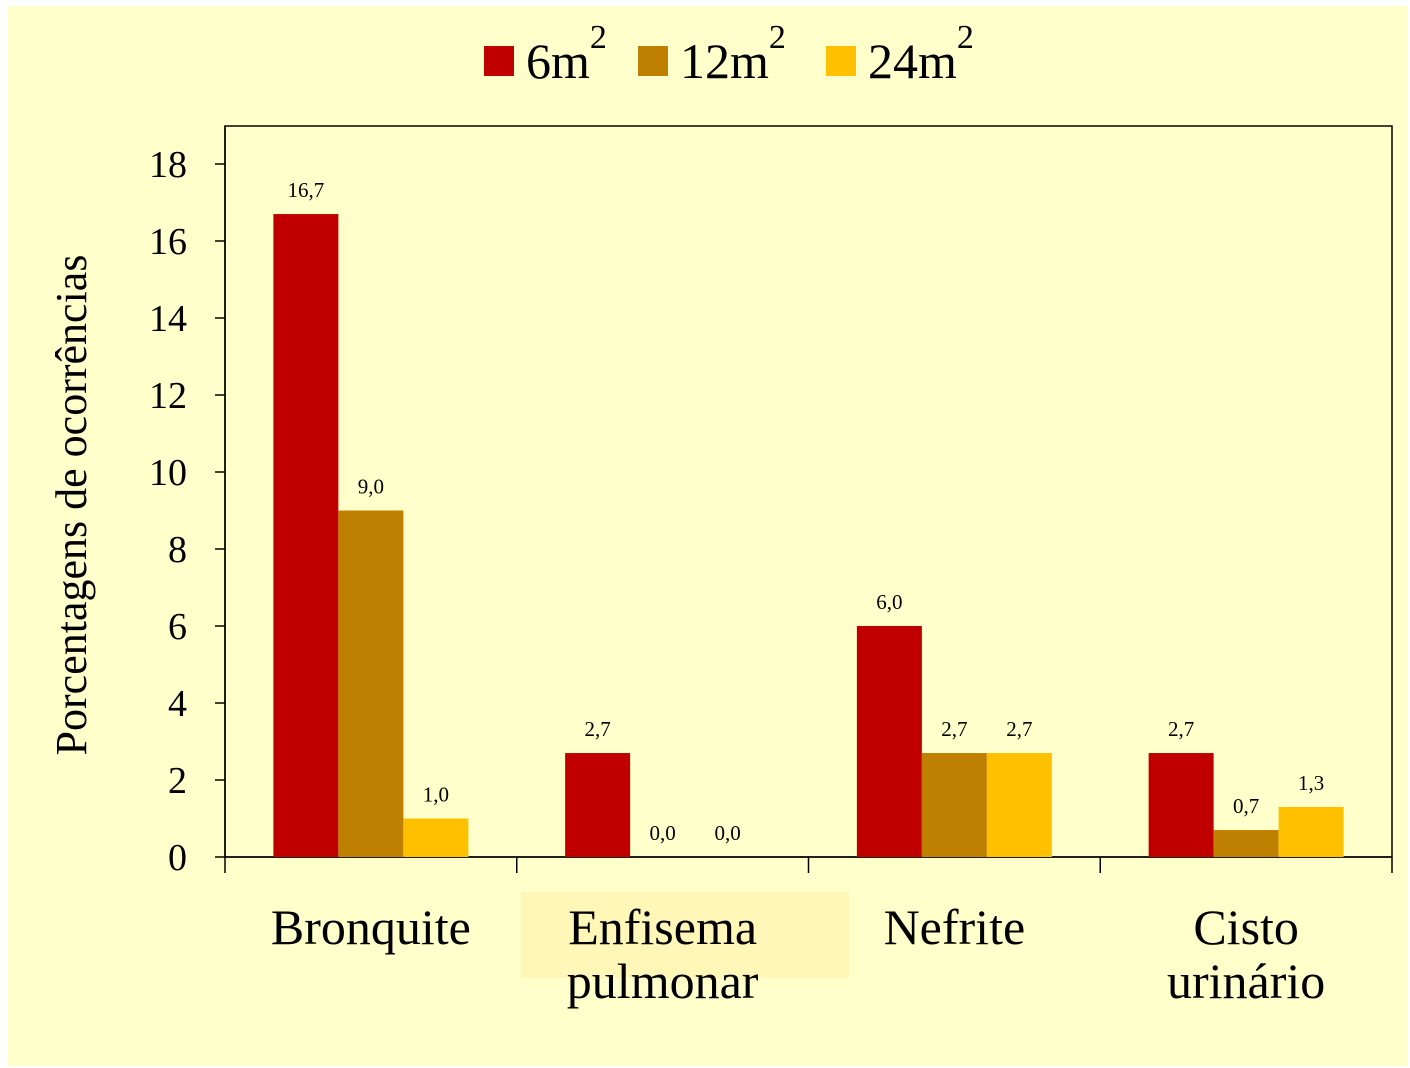 This screenshot has width=1410, height=1068. Describe the element at coordinates (177, 781) in the screenshot. I see `y-tick-label: 2` at that location.